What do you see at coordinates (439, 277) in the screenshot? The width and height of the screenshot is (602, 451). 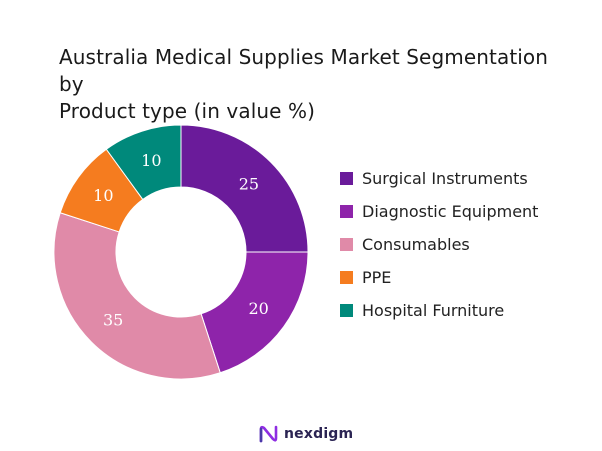 I see `legend-item-ppe: PPE` at bounding box center [439, 277].